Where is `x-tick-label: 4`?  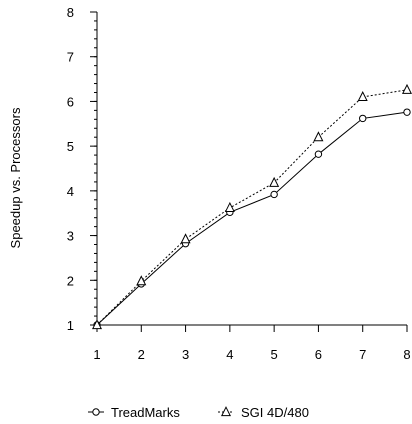
x-tick-label: 4 is located at coordinates (229, 354).